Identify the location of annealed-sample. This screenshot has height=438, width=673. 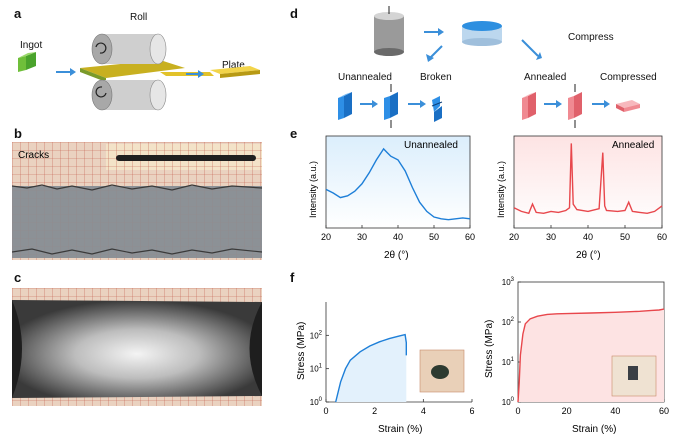
(529, 106).